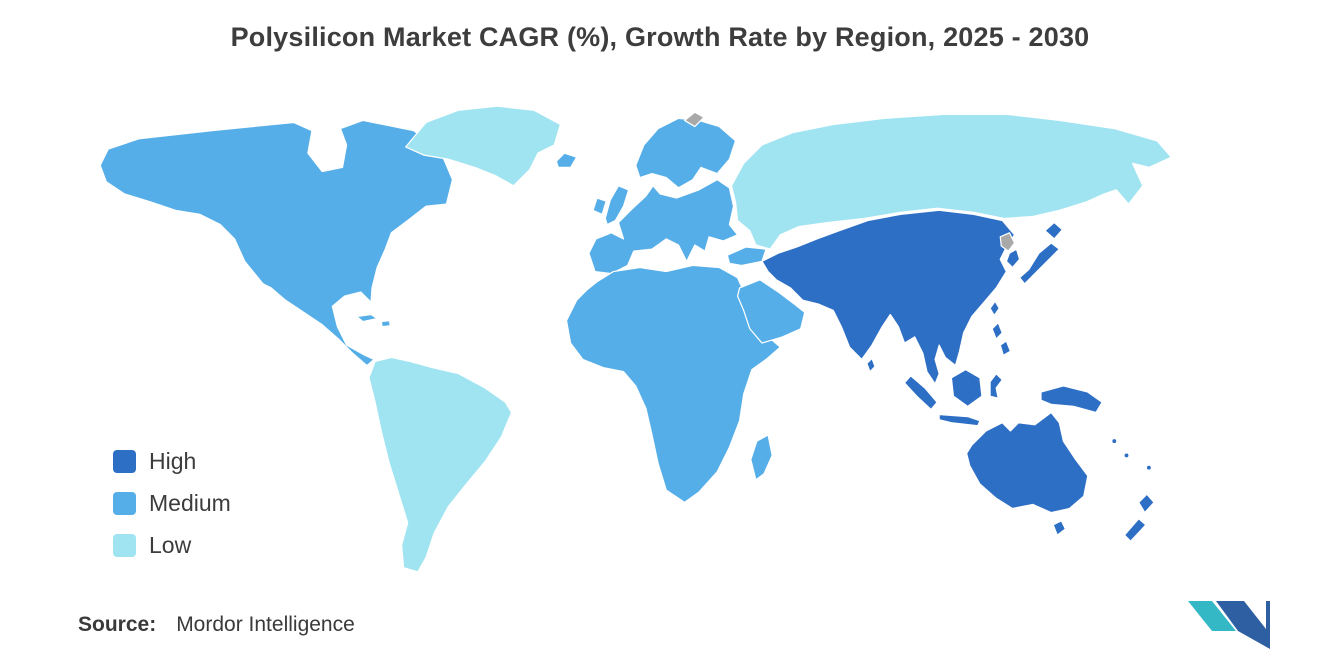  I want to click on region-scandinavia, so click(686, 153).